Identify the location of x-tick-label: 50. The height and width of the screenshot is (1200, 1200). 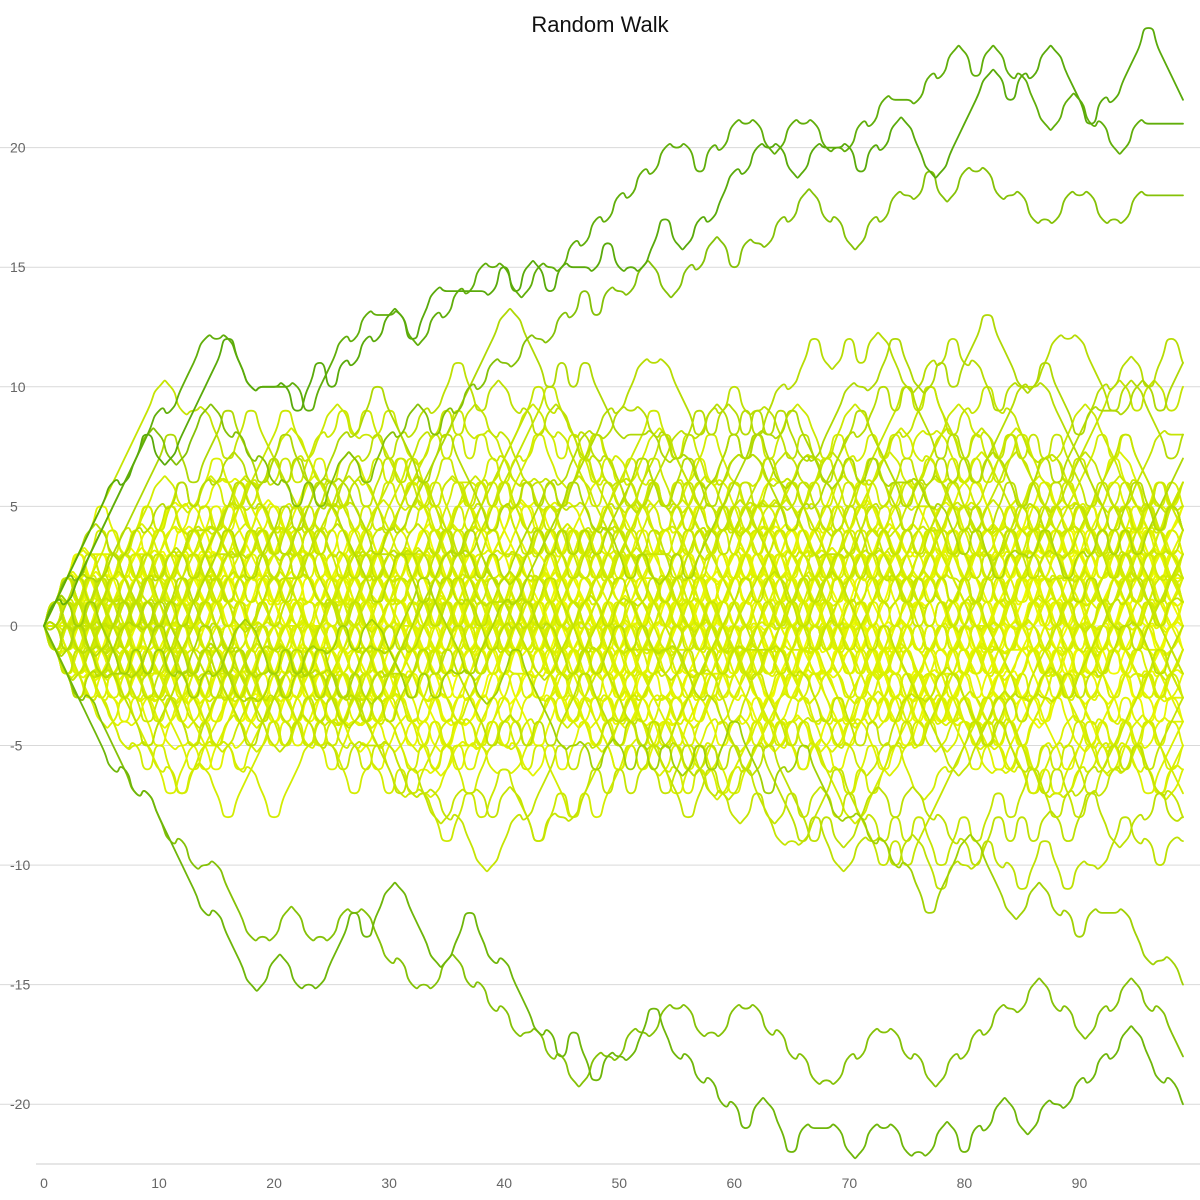
(619, 1183).